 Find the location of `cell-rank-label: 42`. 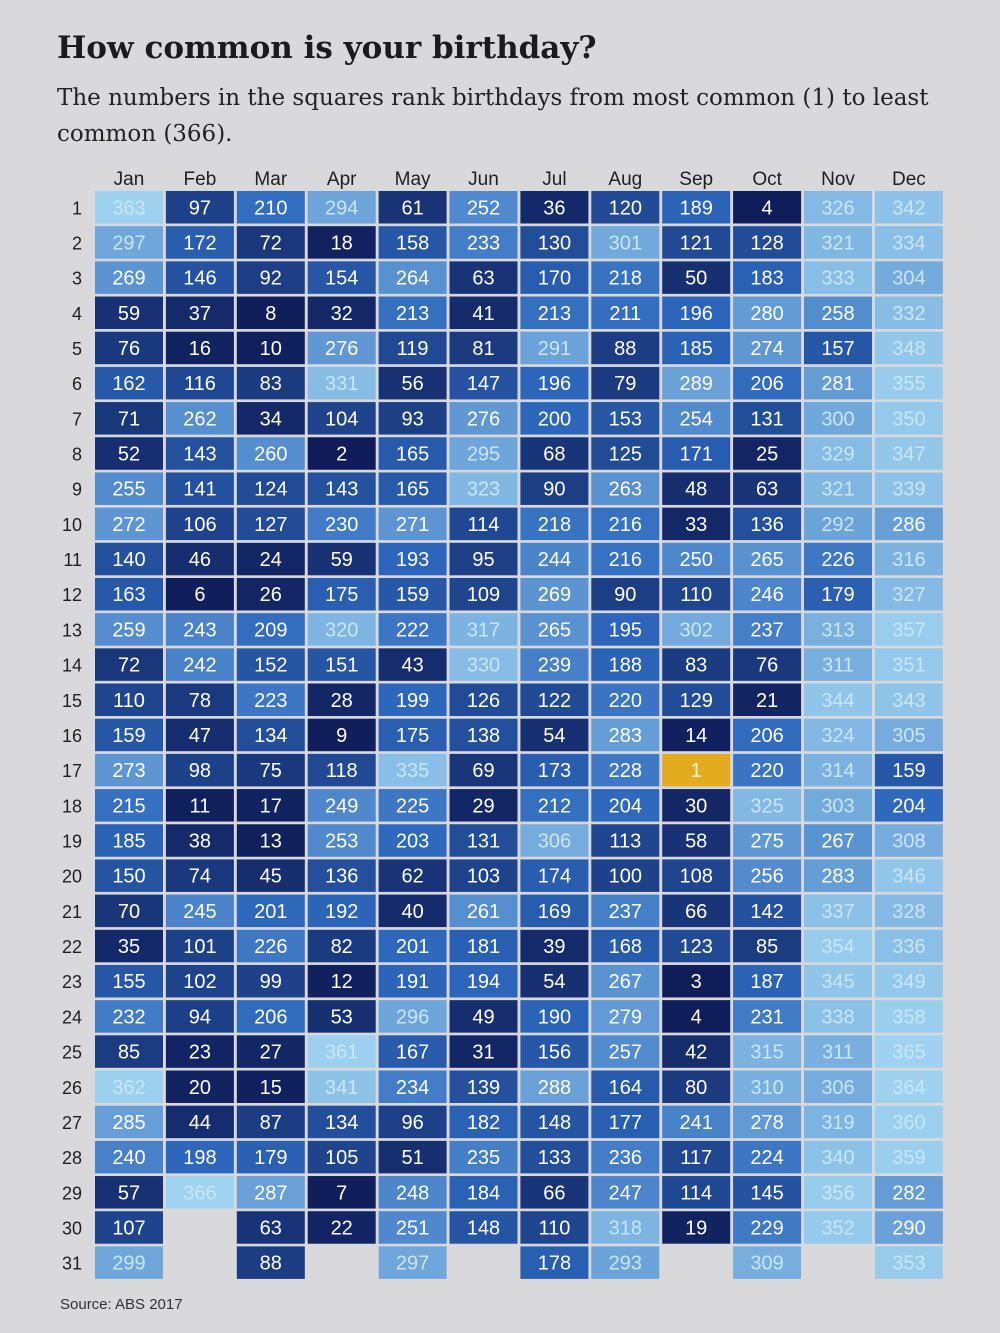

cell-rank-label: 42 is located at coordinates (696, 1053).